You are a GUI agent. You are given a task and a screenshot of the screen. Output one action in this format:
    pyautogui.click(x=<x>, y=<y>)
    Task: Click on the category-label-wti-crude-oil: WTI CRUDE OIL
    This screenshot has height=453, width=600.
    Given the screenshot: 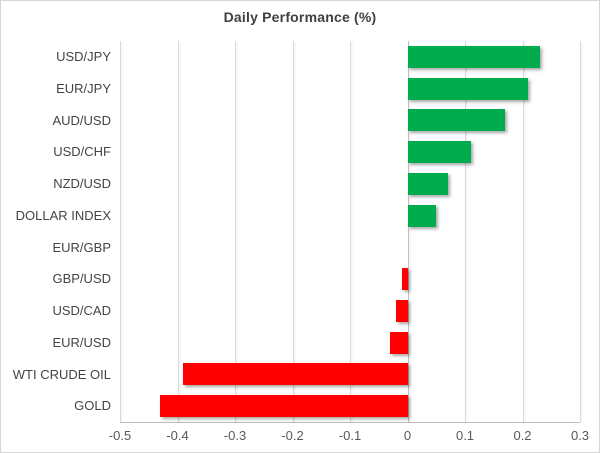 What is the action you would take?
    pyautogui.click(x=61, y=374)
    